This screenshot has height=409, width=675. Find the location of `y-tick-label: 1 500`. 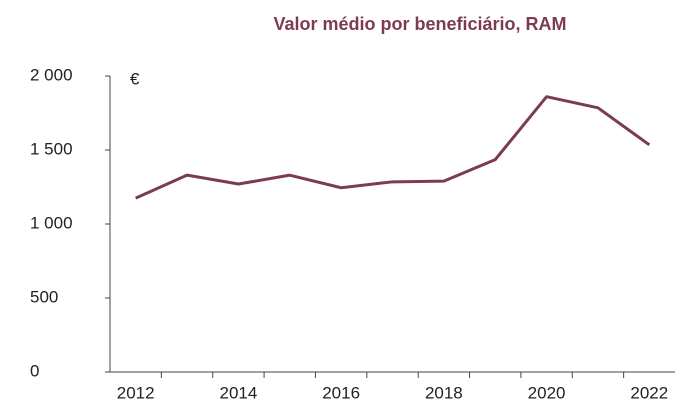

y-tick-label: 1 500 is located at coordinates (51, 148).